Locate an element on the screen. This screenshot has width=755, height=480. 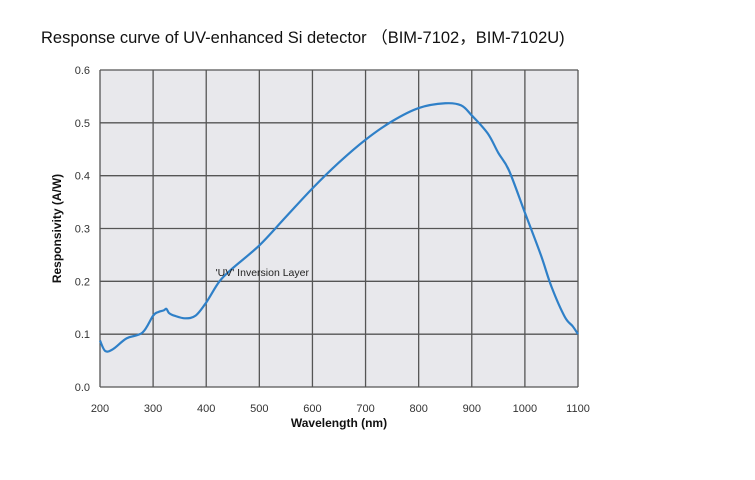
x-tick-label: 800 is located at coordinates (418, 409).